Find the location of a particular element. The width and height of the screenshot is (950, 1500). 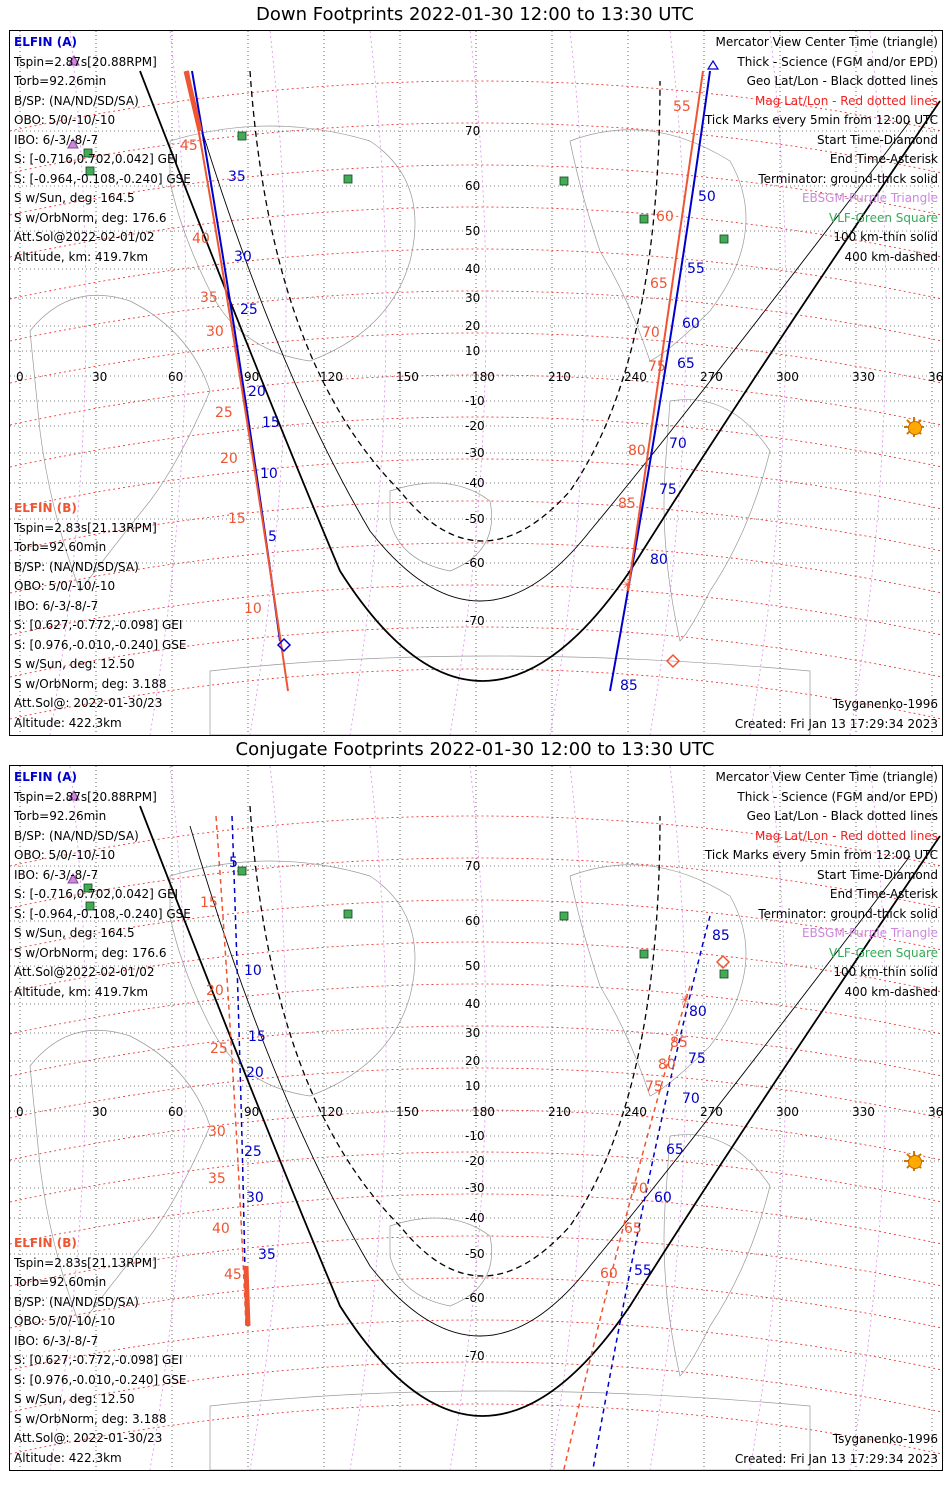

legend-vlf: VLF-Green Square is located at coordinates (883, 217).